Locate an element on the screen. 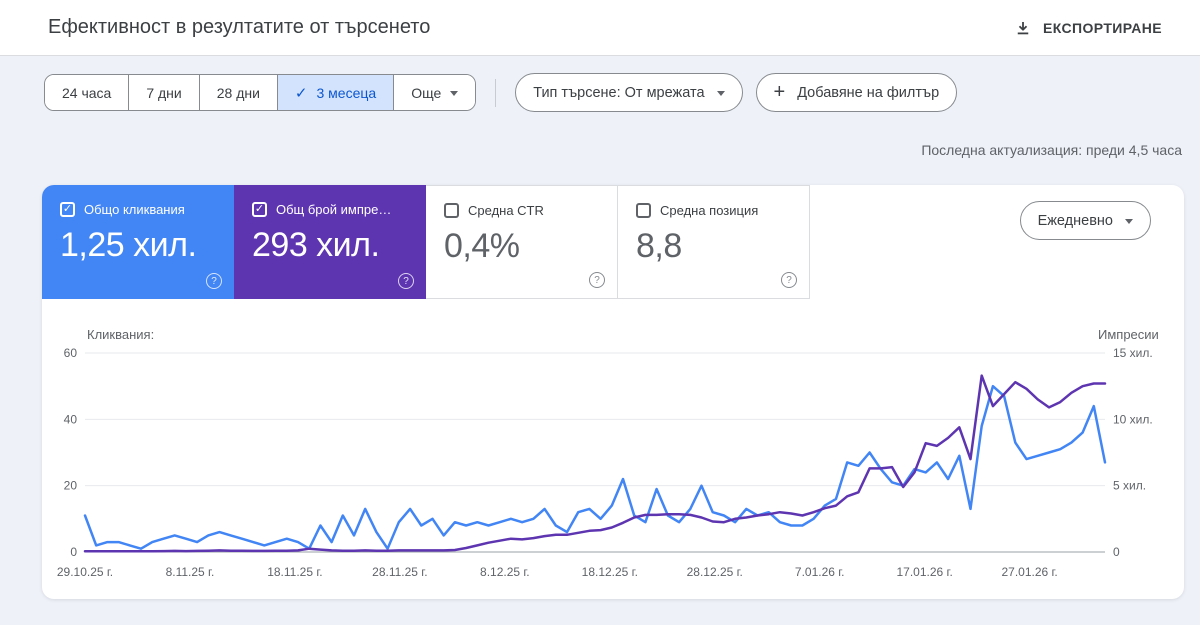 This screenshot has height=625, width=1200. download-icon is located at coordinates (1023, 28).